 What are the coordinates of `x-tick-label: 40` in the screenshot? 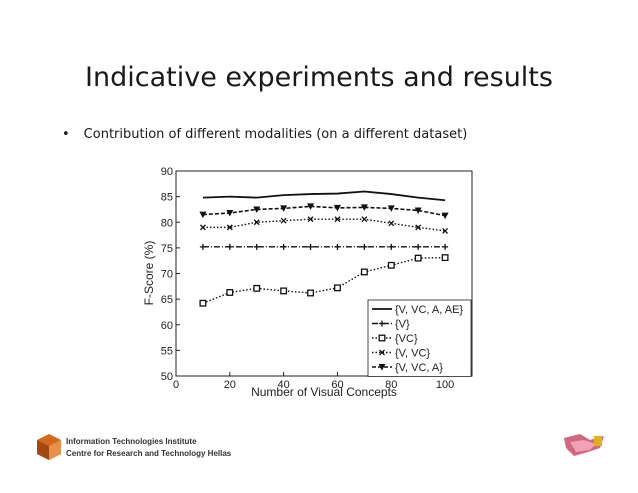 It's located at (284, 385).